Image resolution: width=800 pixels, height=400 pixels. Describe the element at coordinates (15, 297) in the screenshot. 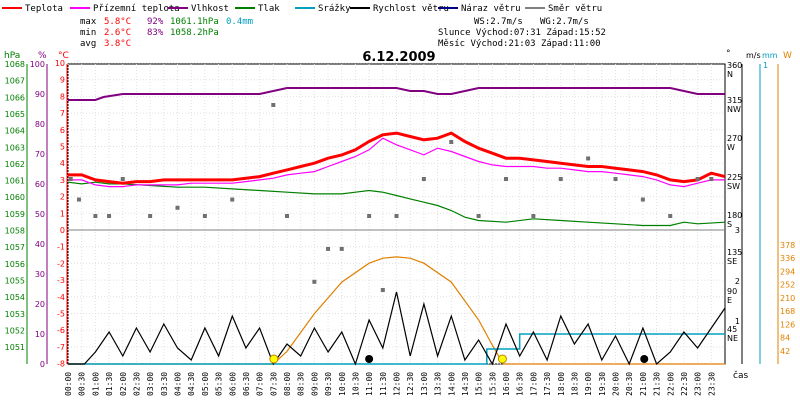

I see `hpa-tick-14: 1054` at that location.